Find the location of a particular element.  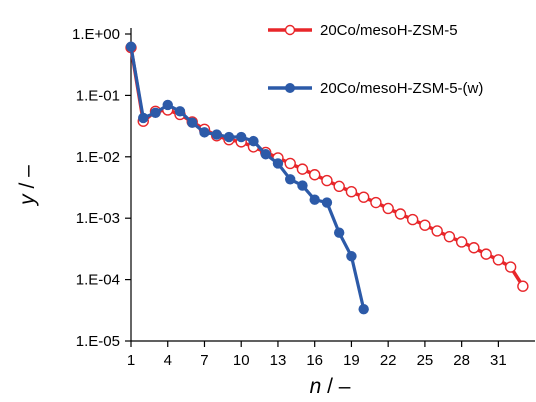

legend-item-series-2: 20Co/mesoH-ZSM-5-(w) is located at coordinates (375, 88).